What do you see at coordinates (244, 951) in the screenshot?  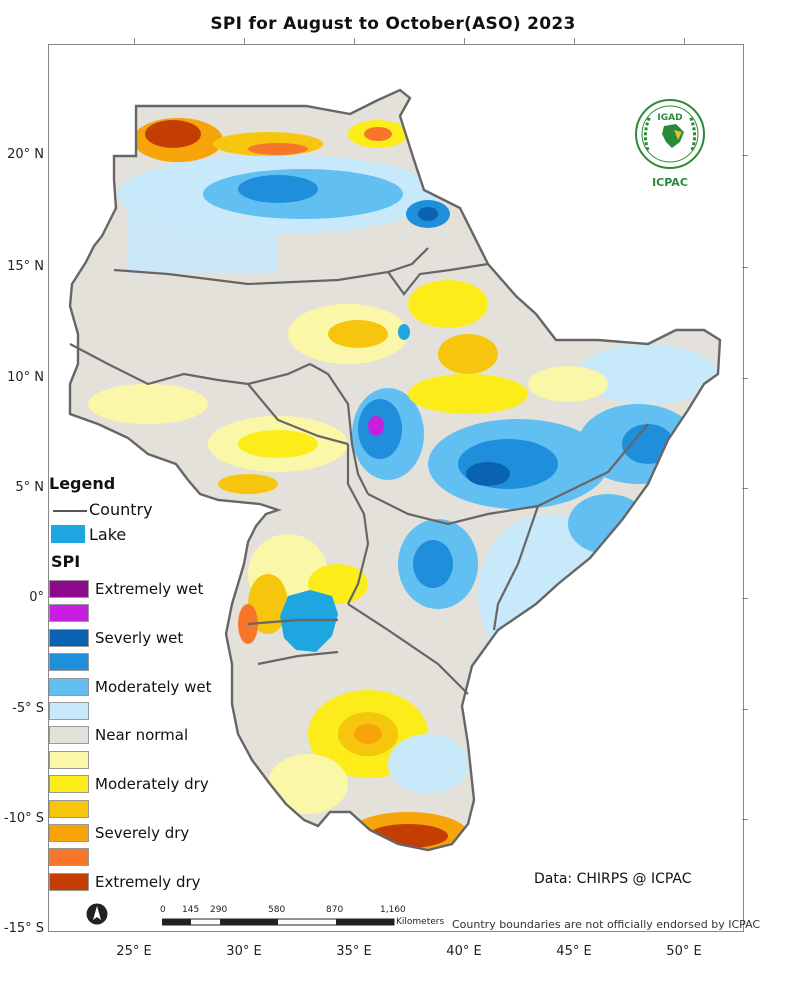 I see `lon-label-30e: 30° E` at bounding box center [244, 951].